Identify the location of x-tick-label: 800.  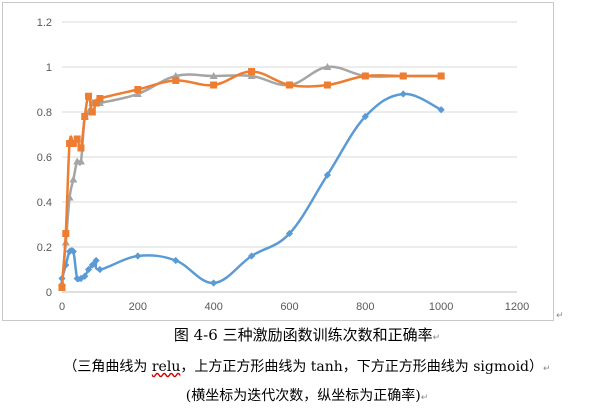
(365, 307).